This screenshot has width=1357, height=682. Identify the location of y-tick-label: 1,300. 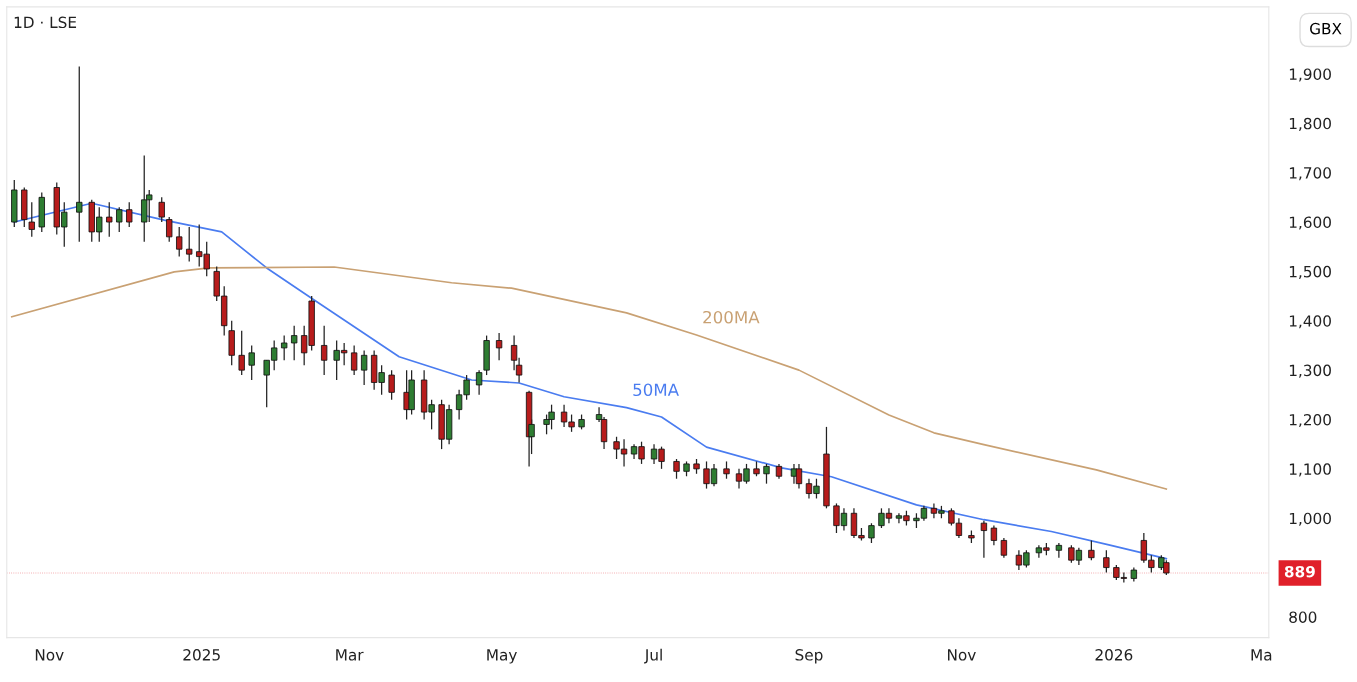
(1310, 371).